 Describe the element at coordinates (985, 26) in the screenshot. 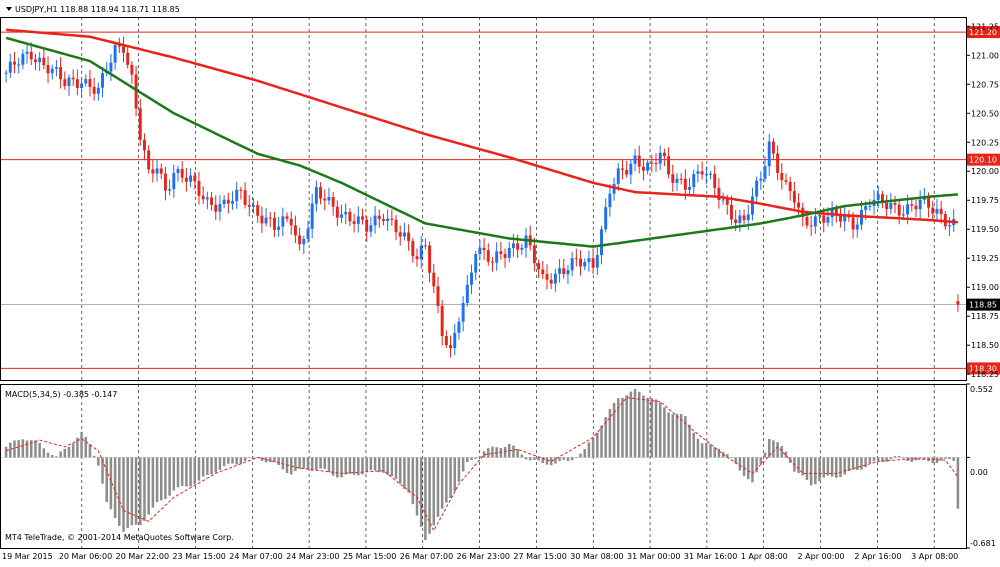

I see `y-tick-label: 121.25` at that location.